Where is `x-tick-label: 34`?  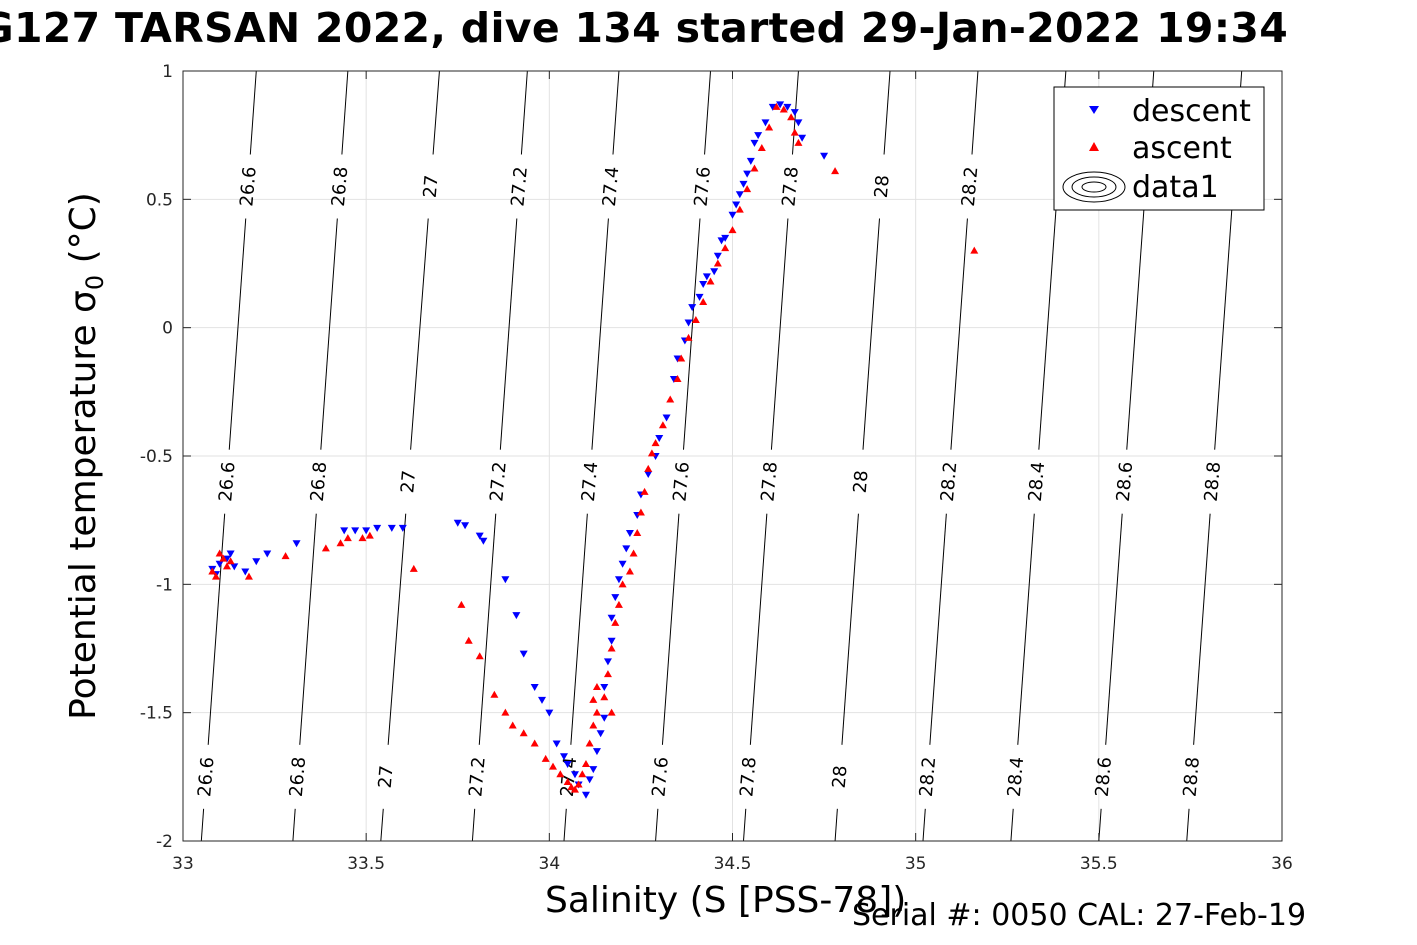
x-tick-label: 34 is located at coordinates (550, 864).